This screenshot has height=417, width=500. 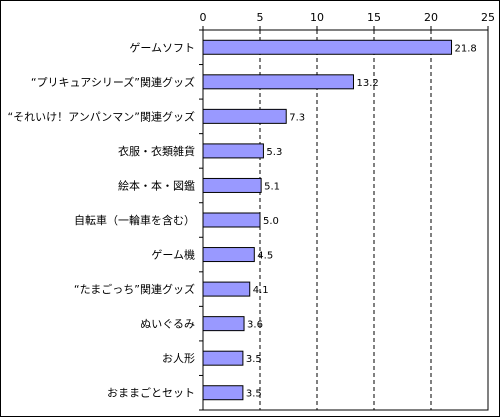 I want to click on category-label: 自転車（一輪車を含む）, so click(x=134, y=220).